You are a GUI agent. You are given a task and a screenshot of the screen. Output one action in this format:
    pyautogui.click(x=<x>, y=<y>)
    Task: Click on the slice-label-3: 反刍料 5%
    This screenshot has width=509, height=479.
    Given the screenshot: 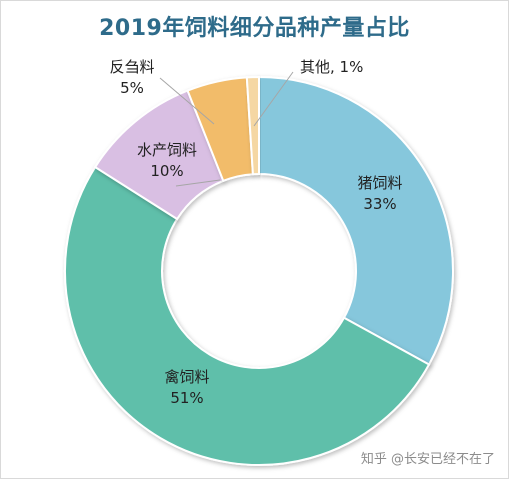 What is the action you would take?
    pyautogui.click(x=131, y=77)
    